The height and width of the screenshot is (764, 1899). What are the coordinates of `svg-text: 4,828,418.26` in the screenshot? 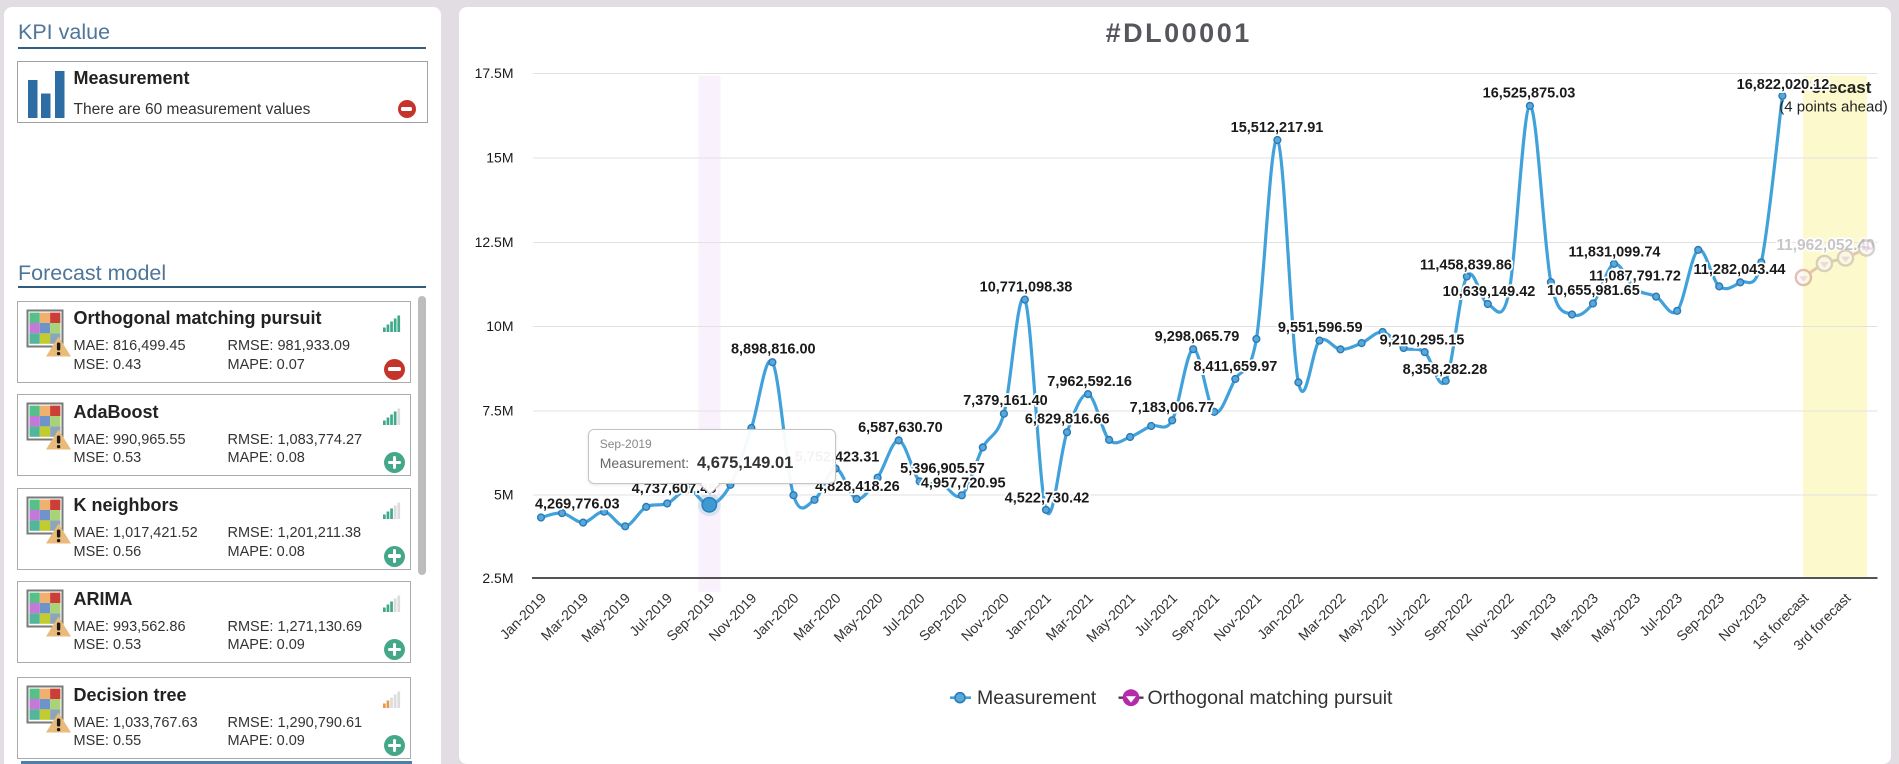 It's located at (857, 487).